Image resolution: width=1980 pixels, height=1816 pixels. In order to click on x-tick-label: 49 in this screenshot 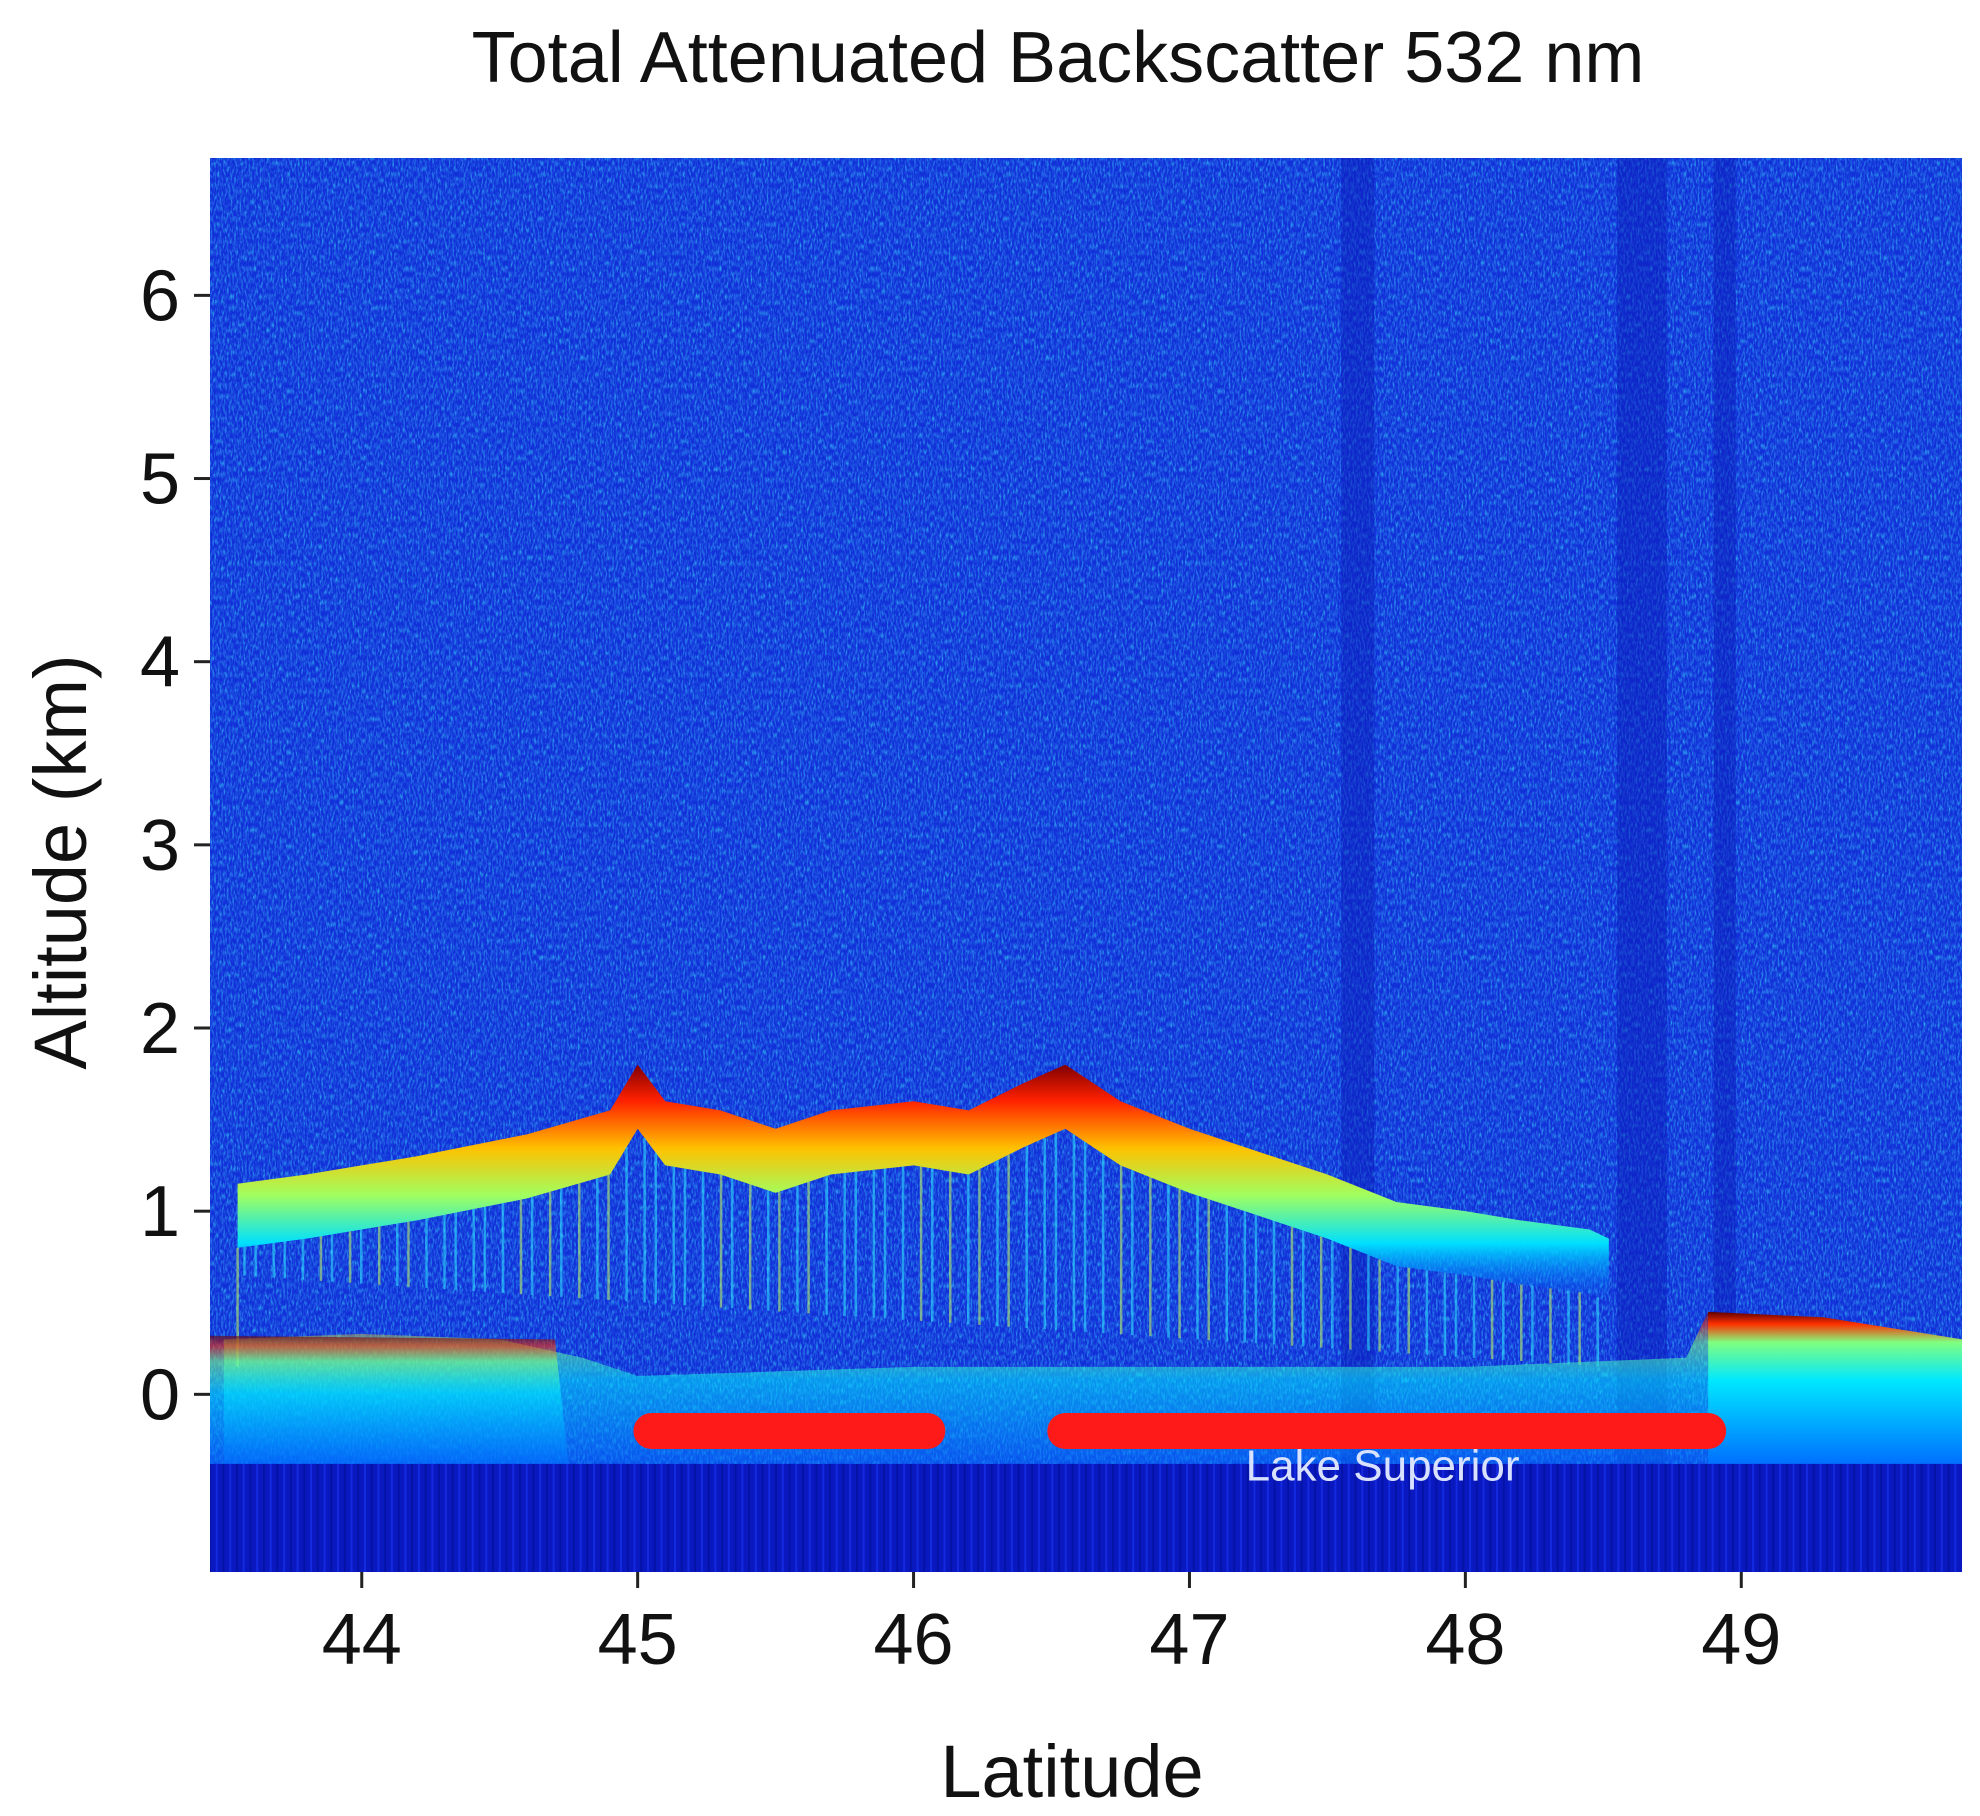, I will do `click(1741, 1640)`.